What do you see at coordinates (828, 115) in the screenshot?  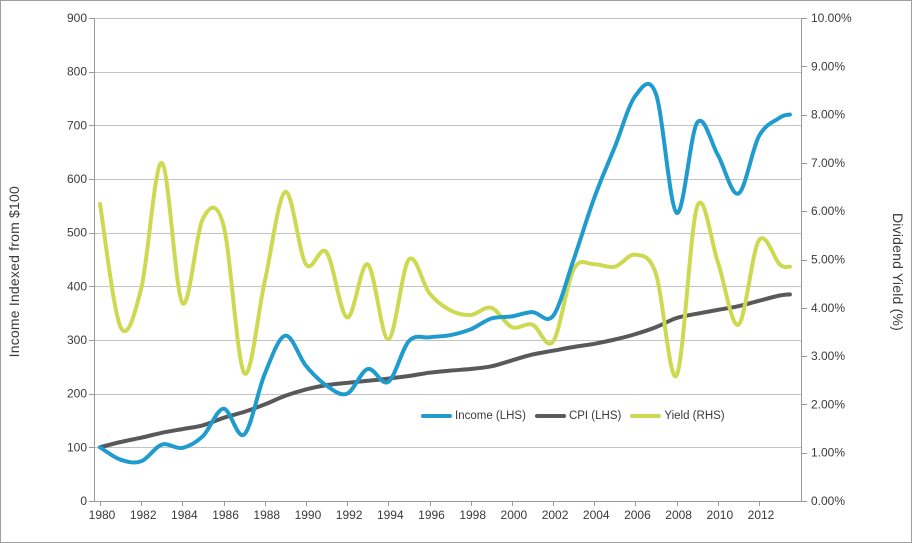 I see `right-axis-label: 8.00%` at bounding box center [828, 115].